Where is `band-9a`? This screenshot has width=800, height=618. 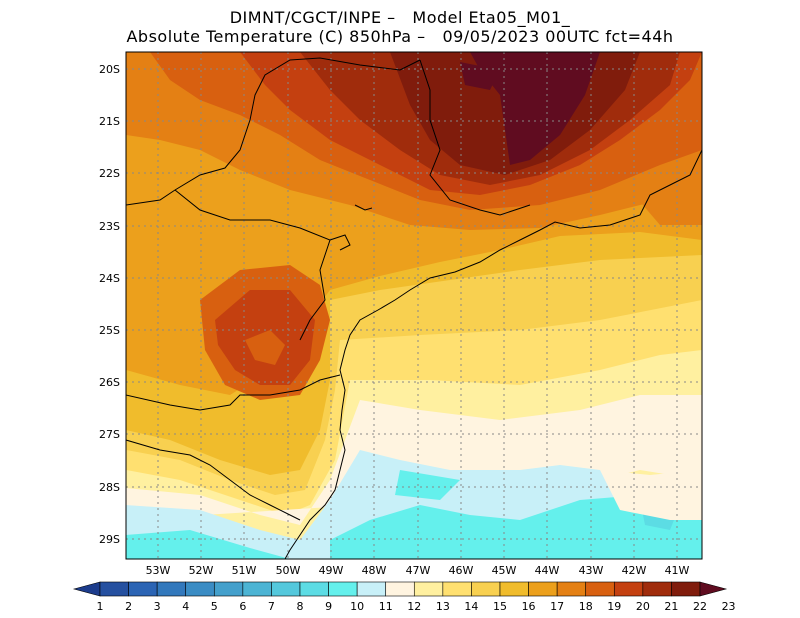
band-9a is located at coordinates (208, 544).